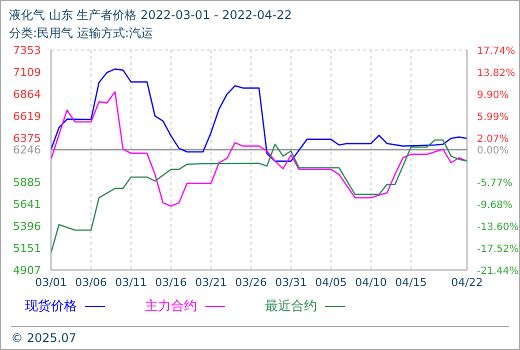 The height and width of the screenshot is (350, 520). Describe the element at coordinates (131, 282) in the screenshot. I see `x-tick-label: 03/11` at that location.